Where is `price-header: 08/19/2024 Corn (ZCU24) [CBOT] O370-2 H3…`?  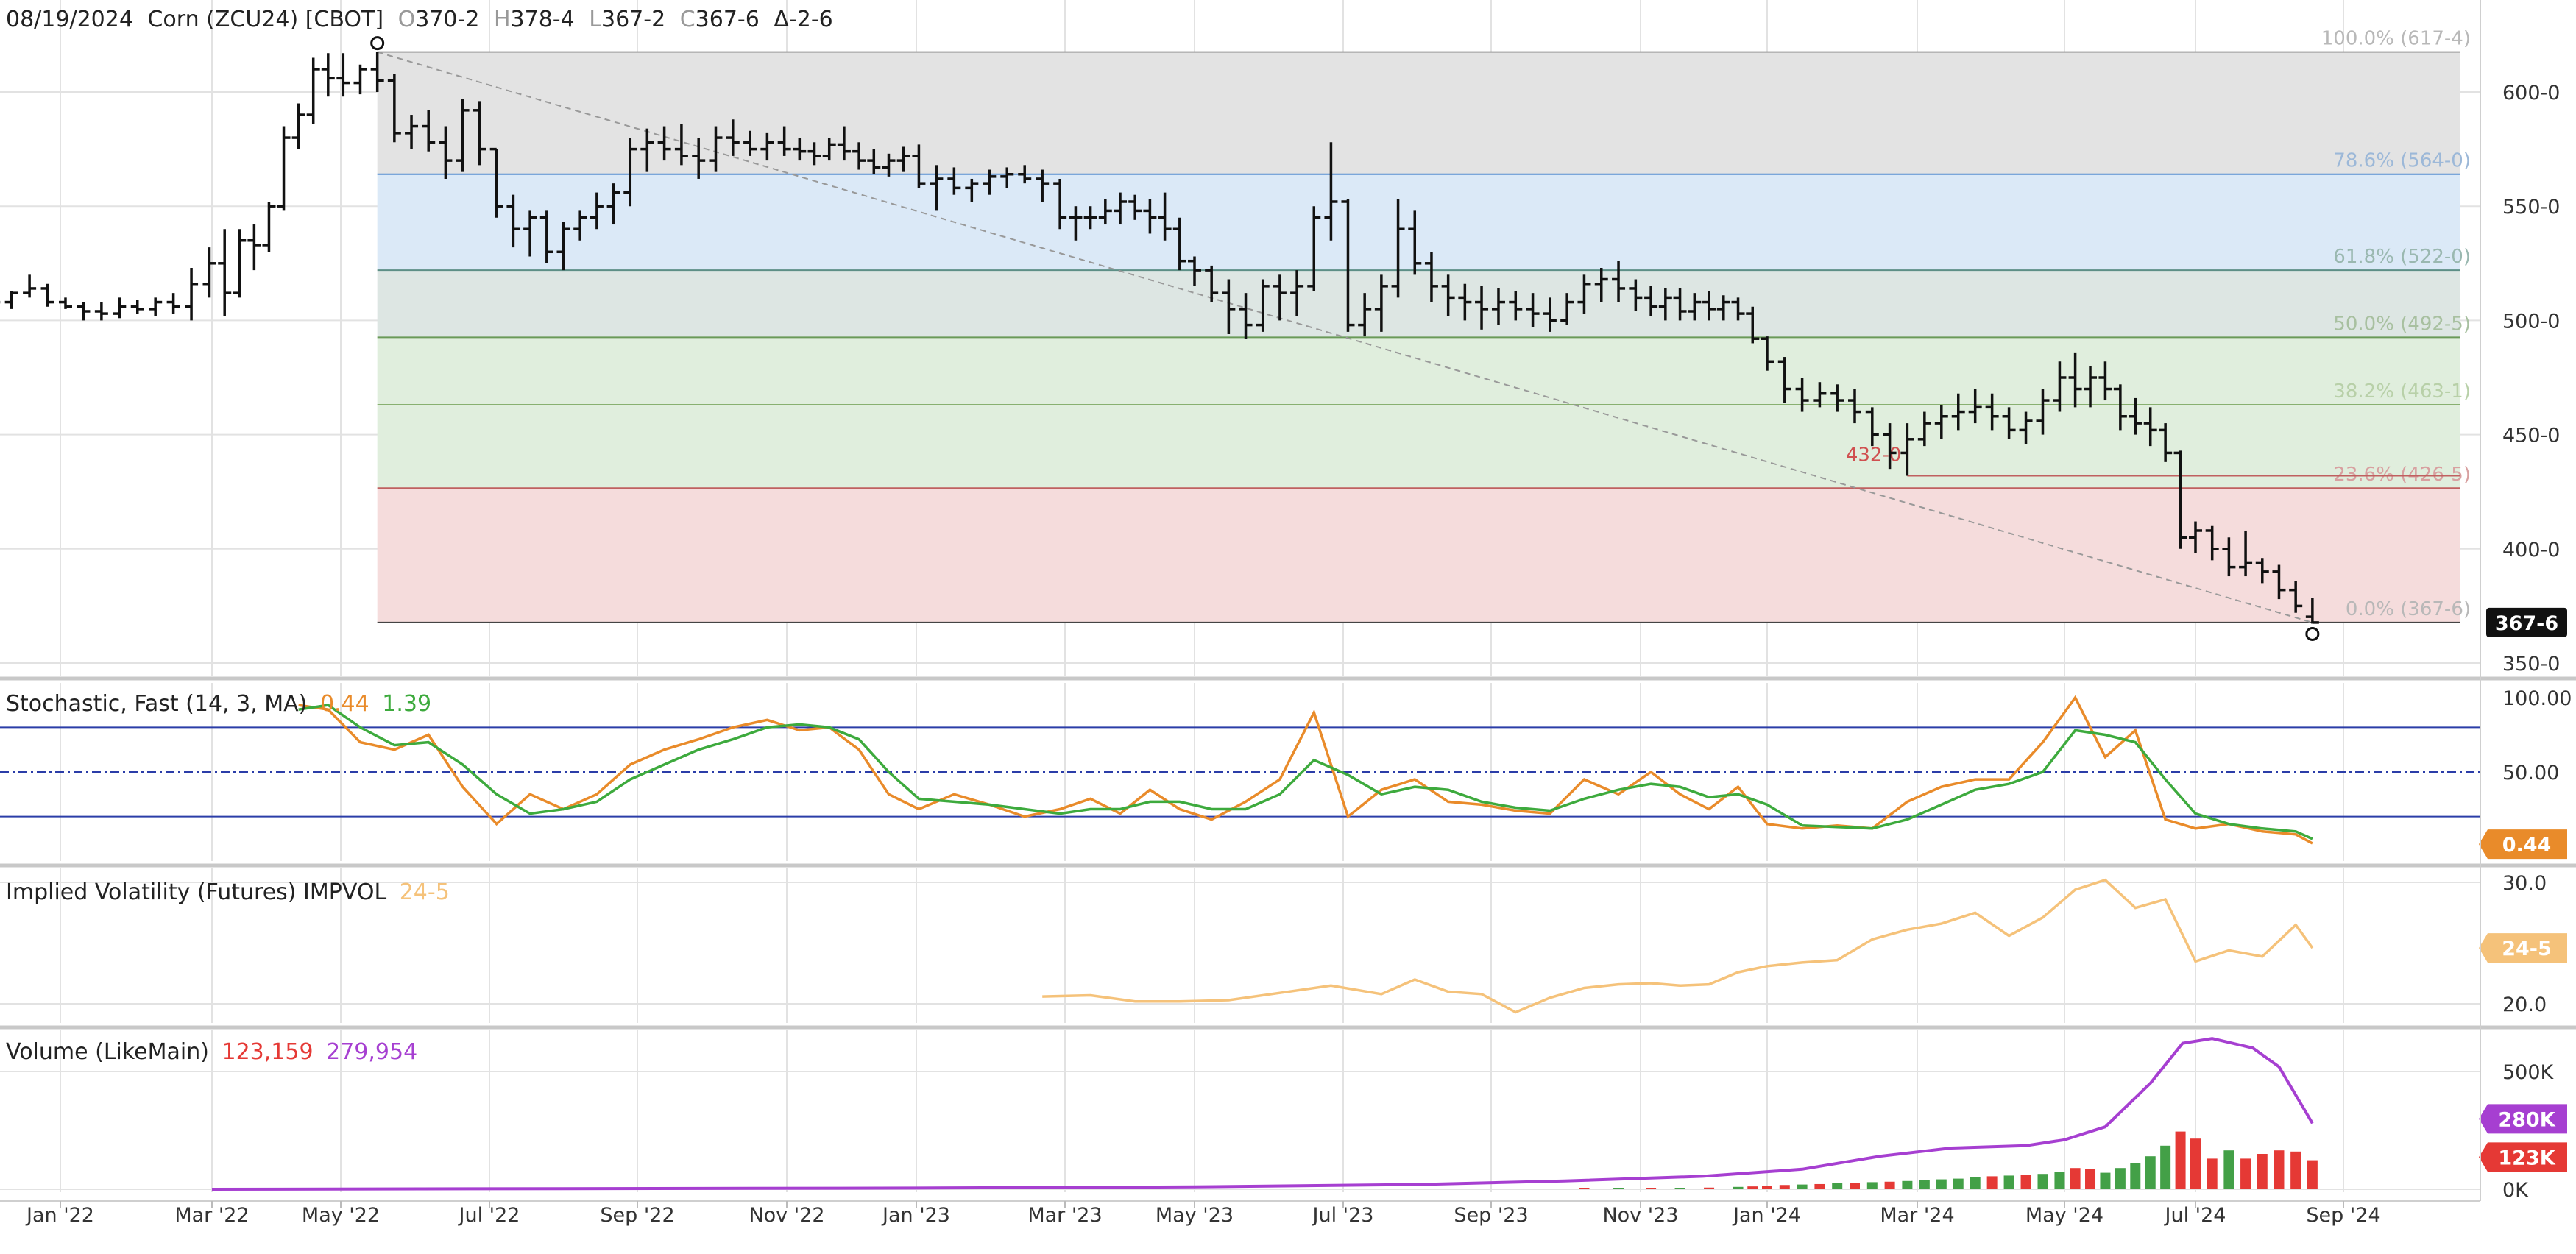
price-header: 08/19/2024 Corn (ZCU24) [CBOT] O370-2 H3… is located at coordinates (419, 19).